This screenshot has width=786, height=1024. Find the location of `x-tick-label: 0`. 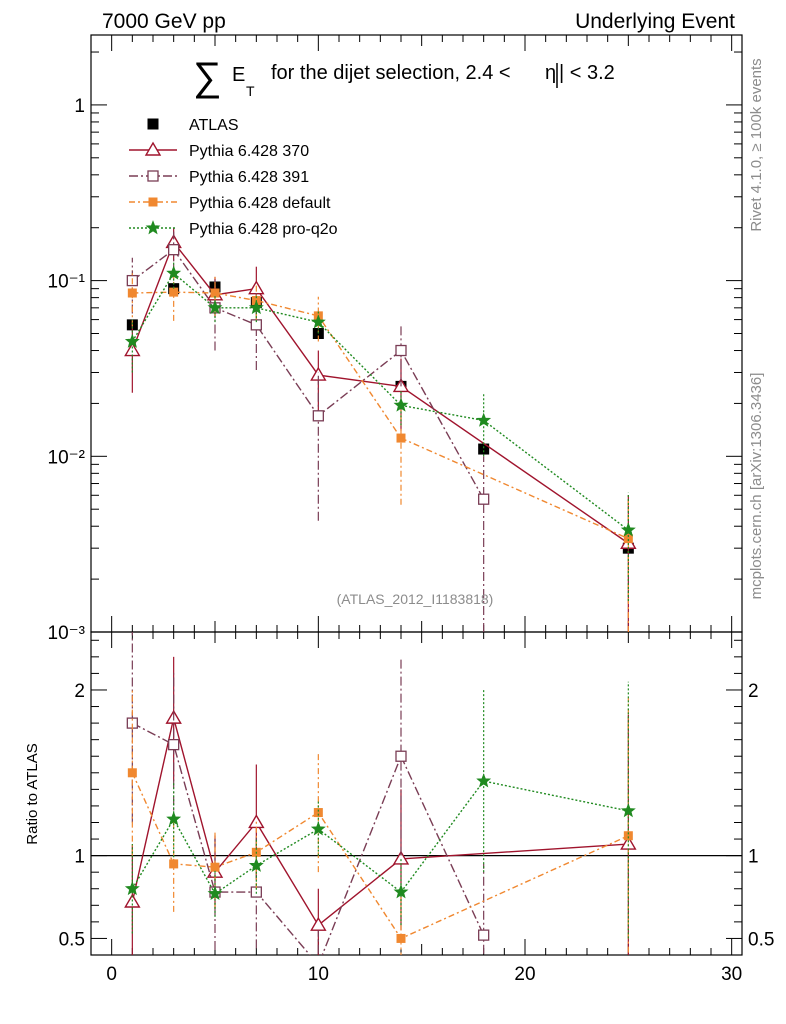

x-tick-label: 0 is located at coordinates (111, 974).